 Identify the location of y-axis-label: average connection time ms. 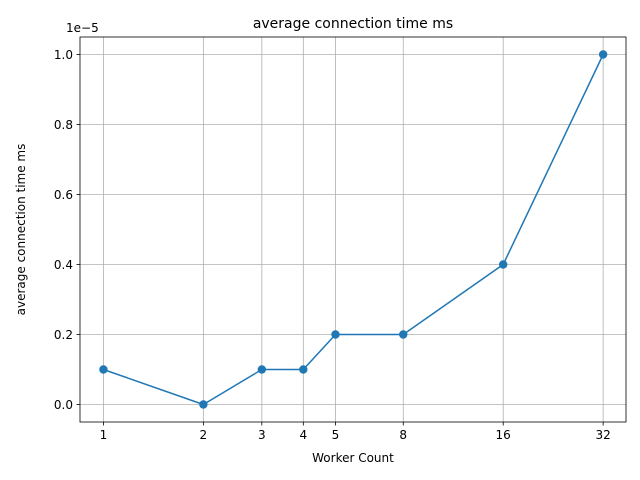
(21, 230).